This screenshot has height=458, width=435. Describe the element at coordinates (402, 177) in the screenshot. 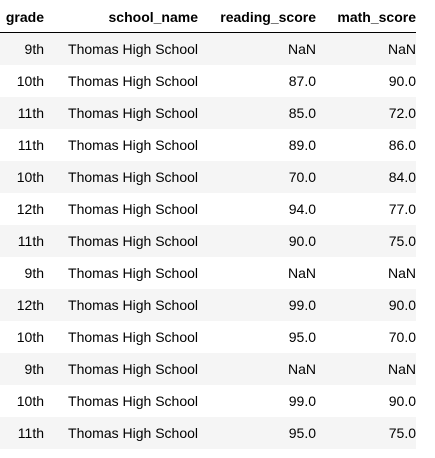

I see `cell-math-score: 84.0` at that location.